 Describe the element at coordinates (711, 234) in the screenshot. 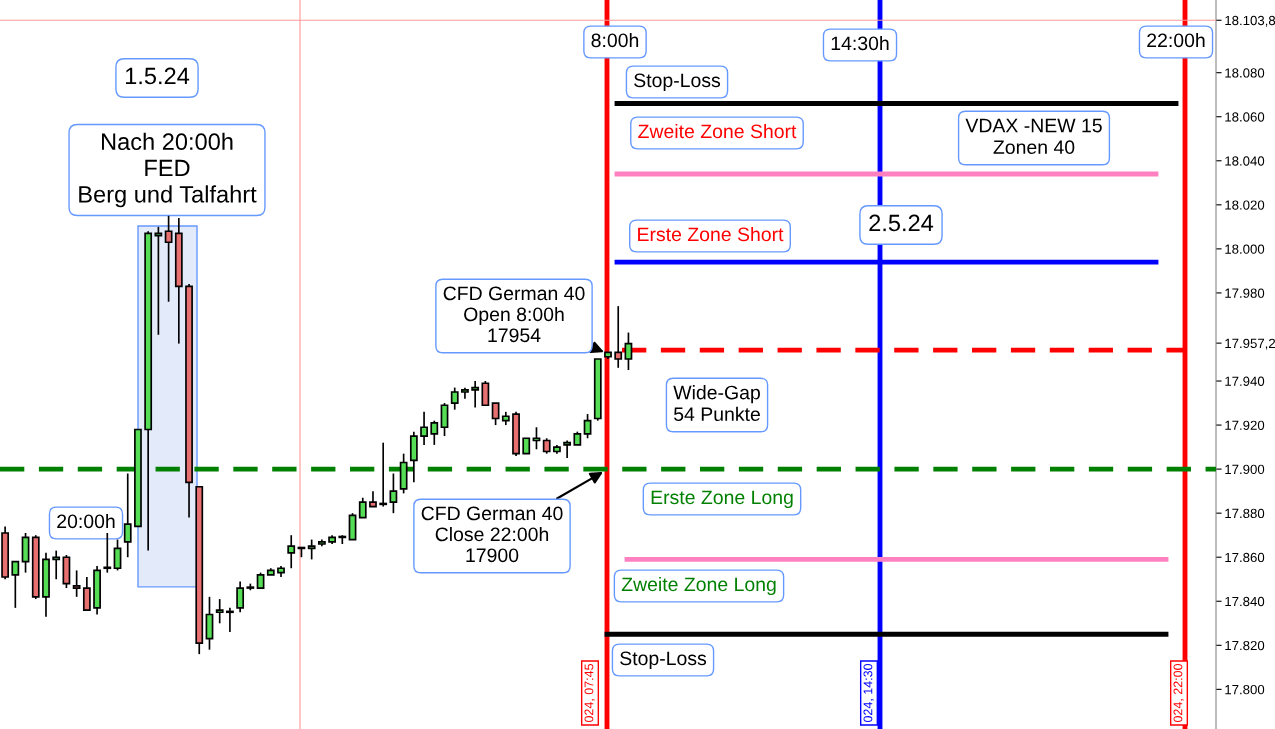

I see `ref-line-label: Erste Zone Short` at that location.